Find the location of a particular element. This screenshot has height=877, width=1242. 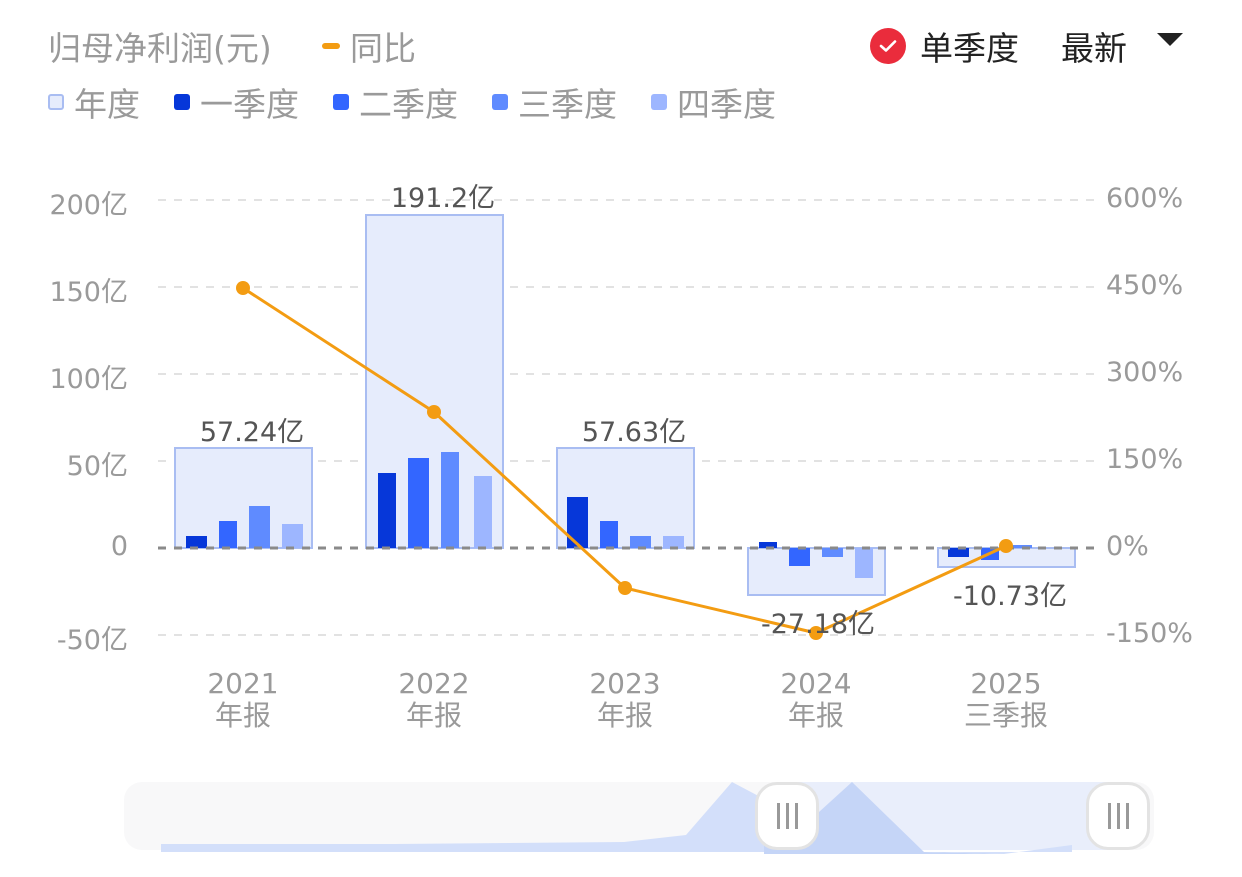

legend-item-q3: 三季度 is located at coordinates (554, 102).